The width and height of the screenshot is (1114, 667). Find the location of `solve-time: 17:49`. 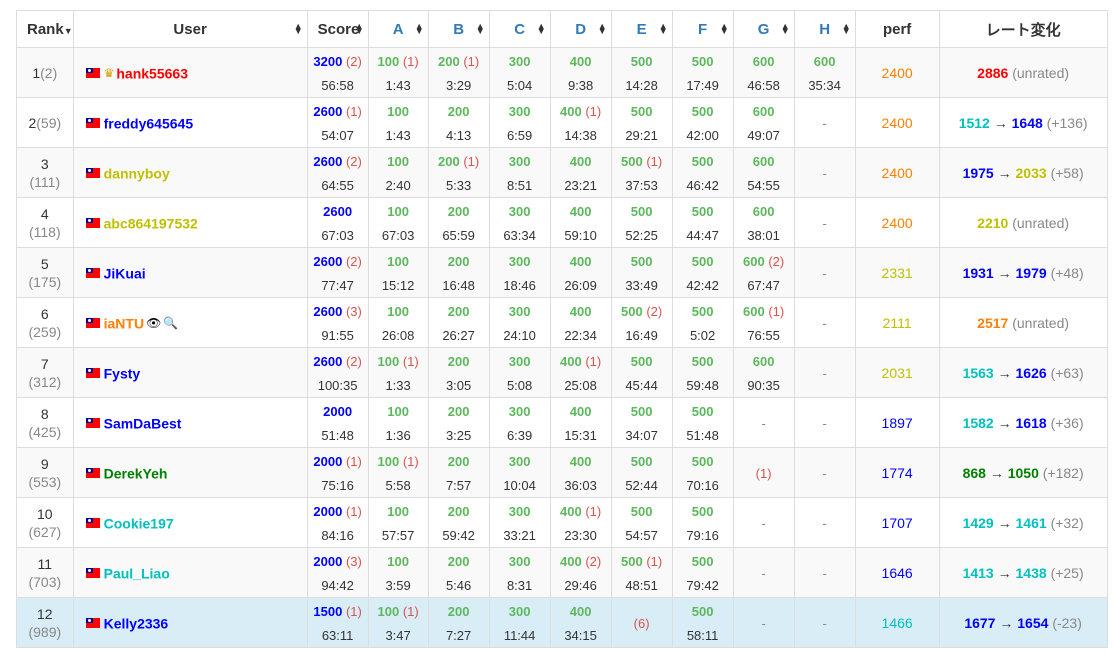

solve-time: 17:49 is located at coordinates (702, 85).